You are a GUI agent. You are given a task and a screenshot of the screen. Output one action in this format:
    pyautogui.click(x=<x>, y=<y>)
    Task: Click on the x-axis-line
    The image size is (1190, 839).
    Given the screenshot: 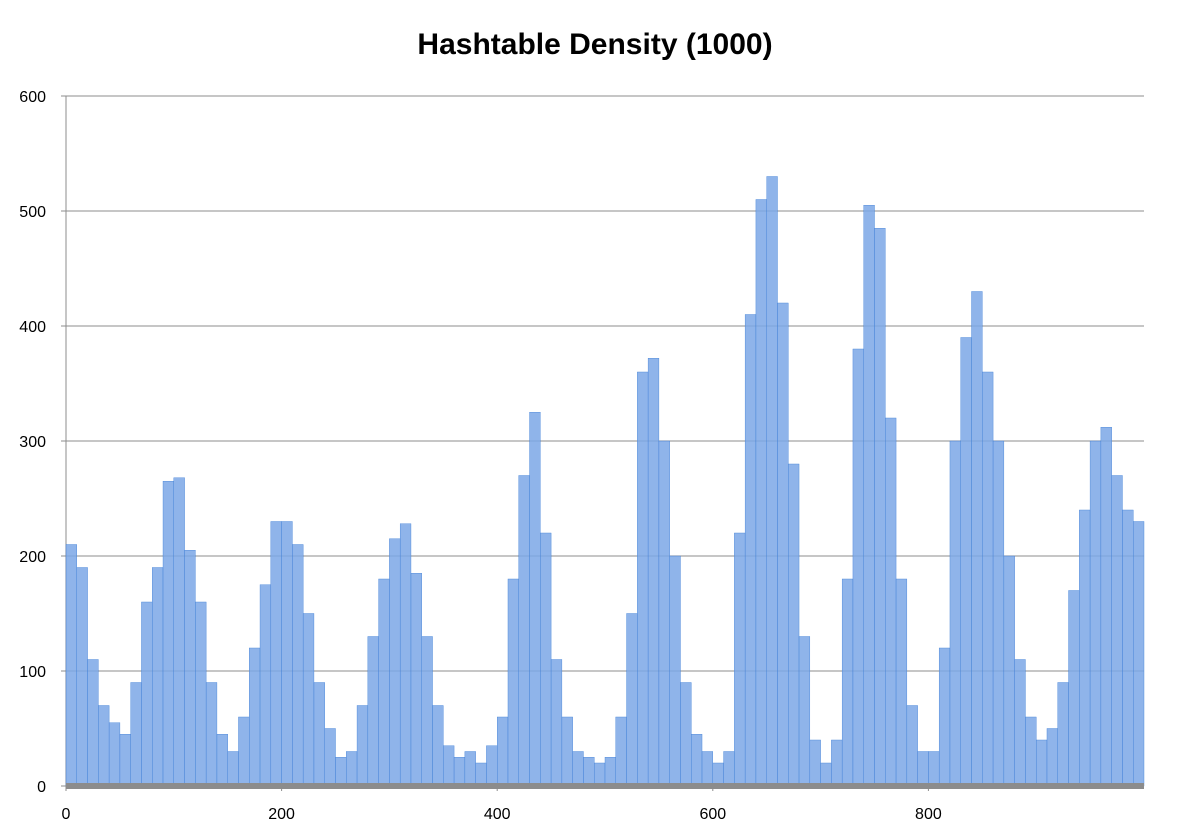 What is the action you would take?
    pyautogui.click(x=605, y=786)
    